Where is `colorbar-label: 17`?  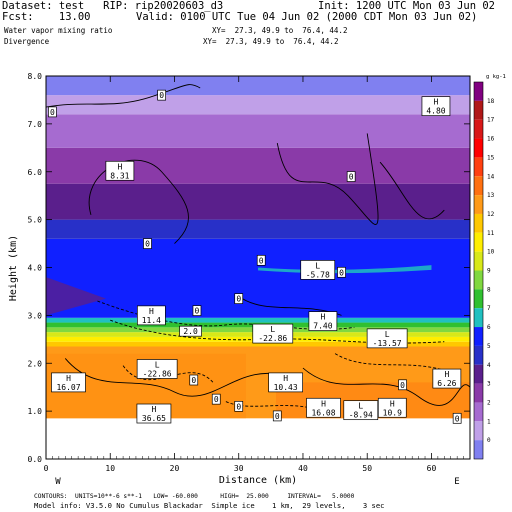 colorbar-label: 17 is located at coordinates (491, 120).